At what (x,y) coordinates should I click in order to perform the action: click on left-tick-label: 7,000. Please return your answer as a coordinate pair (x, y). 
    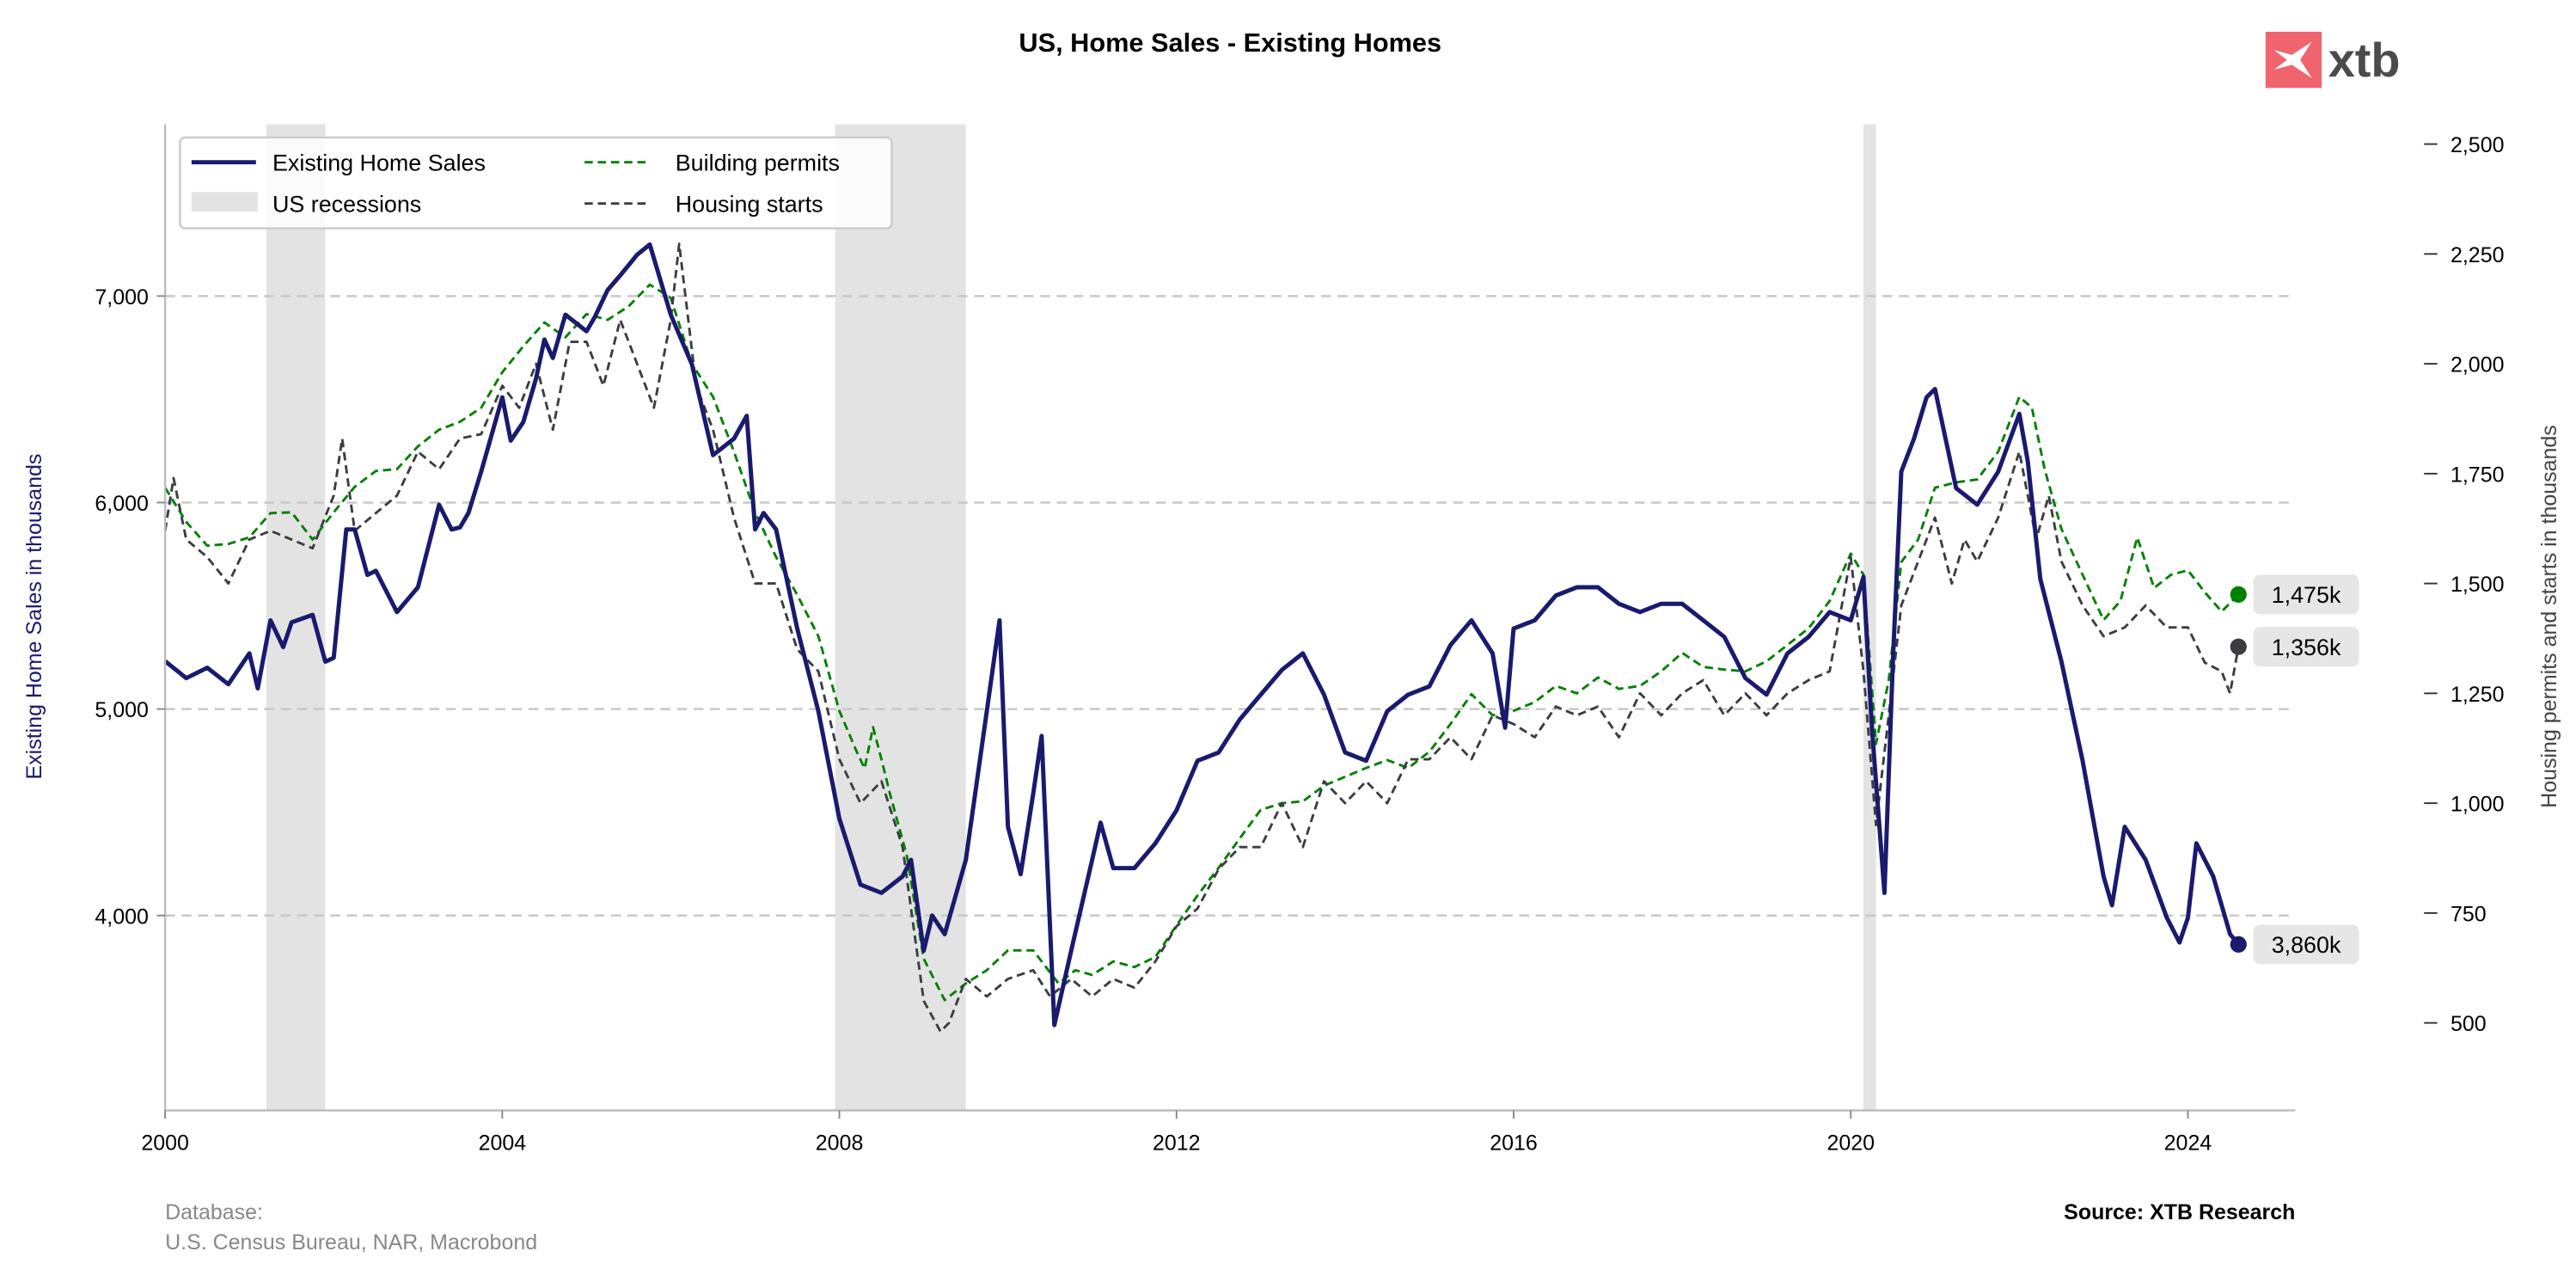
    Looking at the image, I should click on (121, 297).